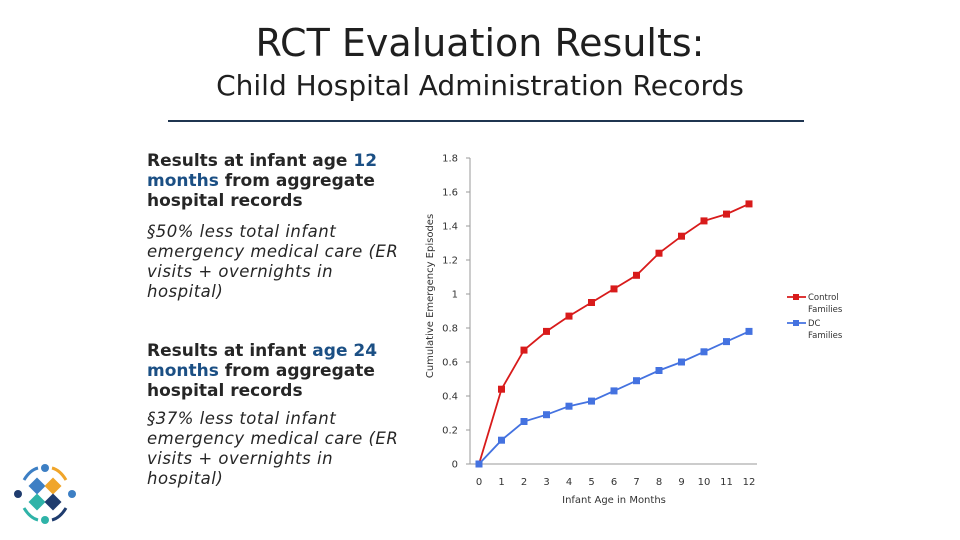  I want to click on y-tick-label: 1.4, so click(450, 227).